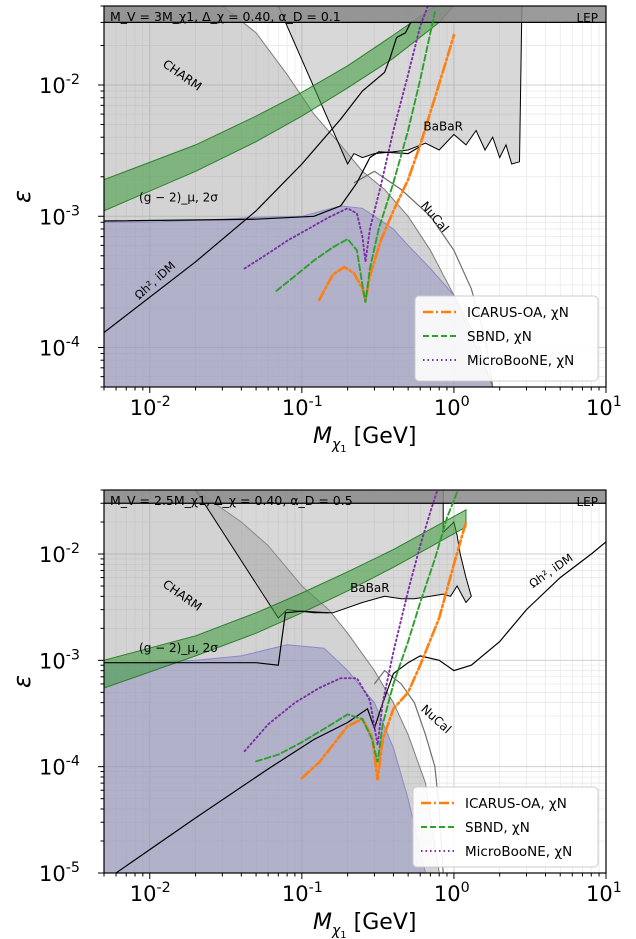  I want to click on babar-region, so click(400, 86).